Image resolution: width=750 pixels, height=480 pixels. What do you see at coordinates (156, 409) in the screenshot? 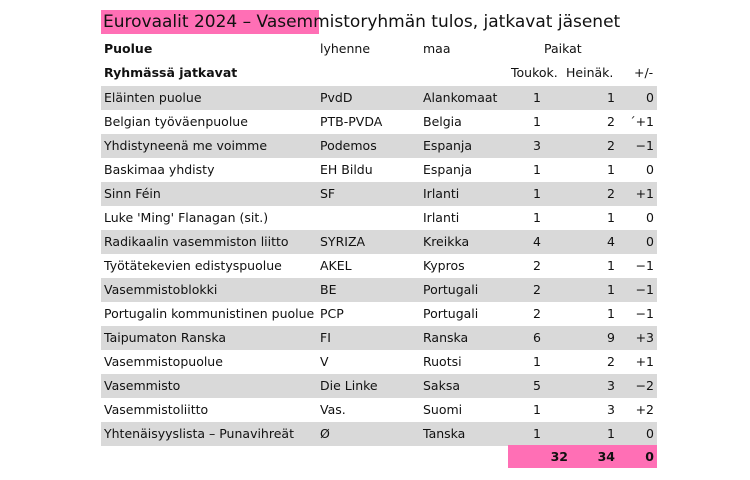
I see `party-name: Vasemmistoliitto` at bounding box center [156, 409].